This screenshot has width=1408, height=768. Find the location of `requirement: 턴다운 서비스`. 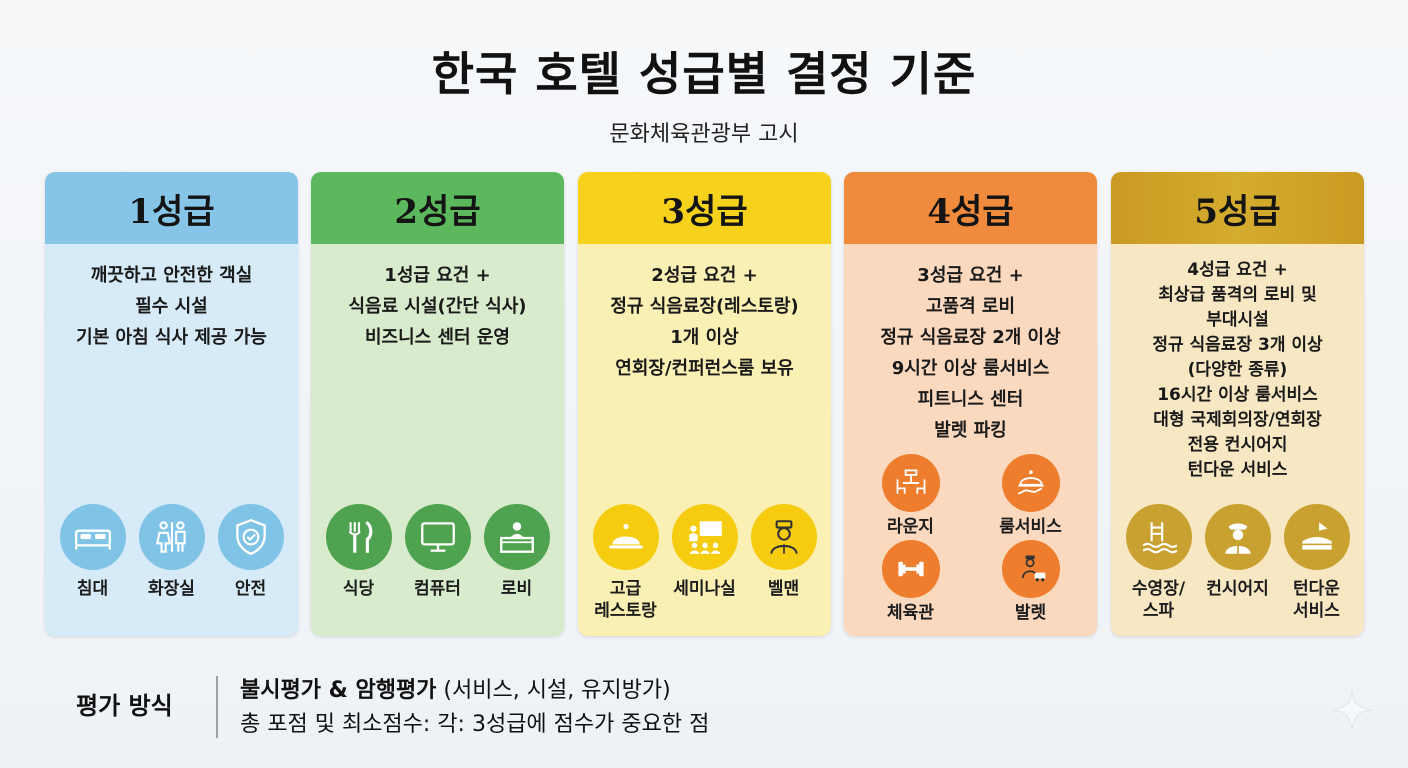

requirement: 턴다운 서비스 is located at coordinates (1237, 470).